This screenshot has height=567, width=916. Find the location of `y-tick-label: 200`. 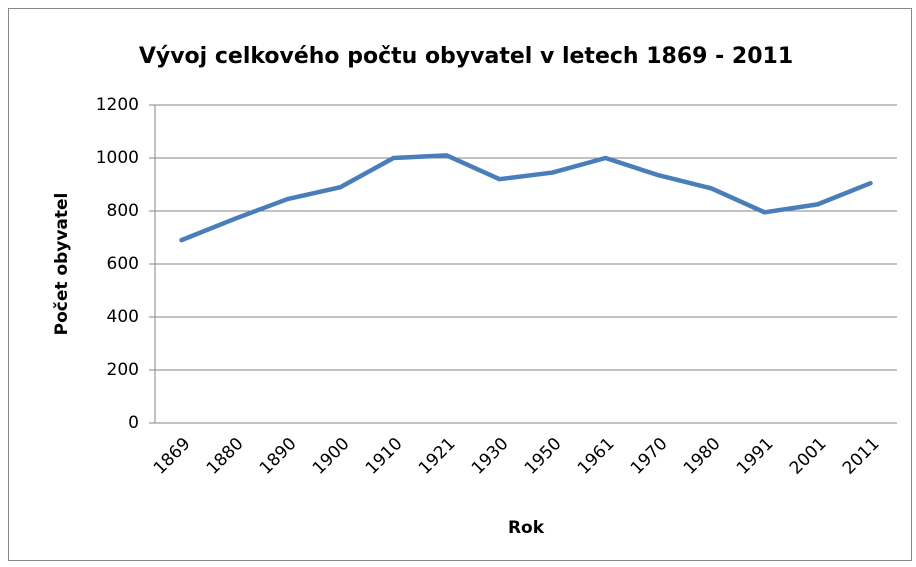

y-tick-label: 200 is located at coordinates (123, 370).